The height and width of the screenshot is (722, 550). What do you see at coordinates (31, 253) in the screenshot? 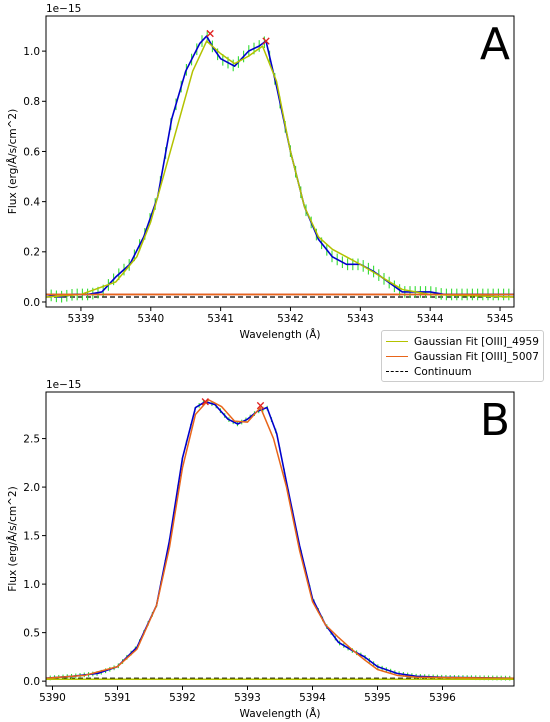
I see `y-tick-label: 0.2` at bounding box center [31, 253].